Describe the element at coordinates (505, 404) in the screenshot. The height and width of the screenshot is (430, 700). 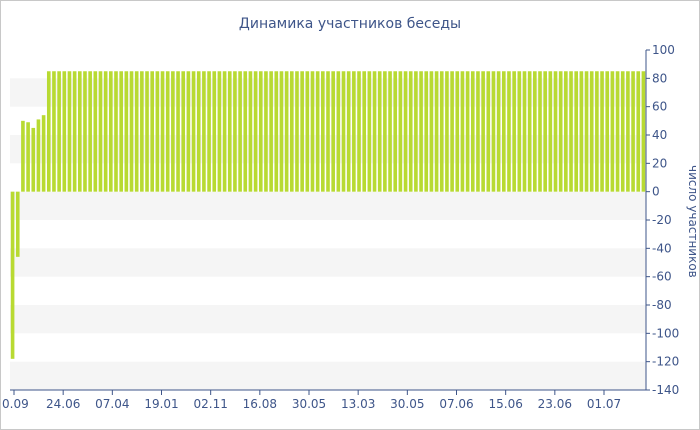
I see `x-tick-label: 15.06` at that location.